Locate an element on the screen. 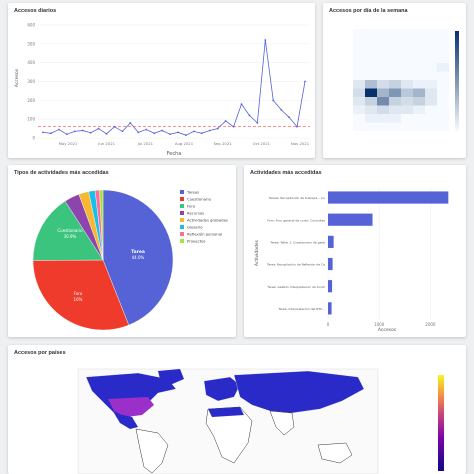 The width and height of the screenshot is (474, 474). map-south-america is located at coordinates (152, 451).